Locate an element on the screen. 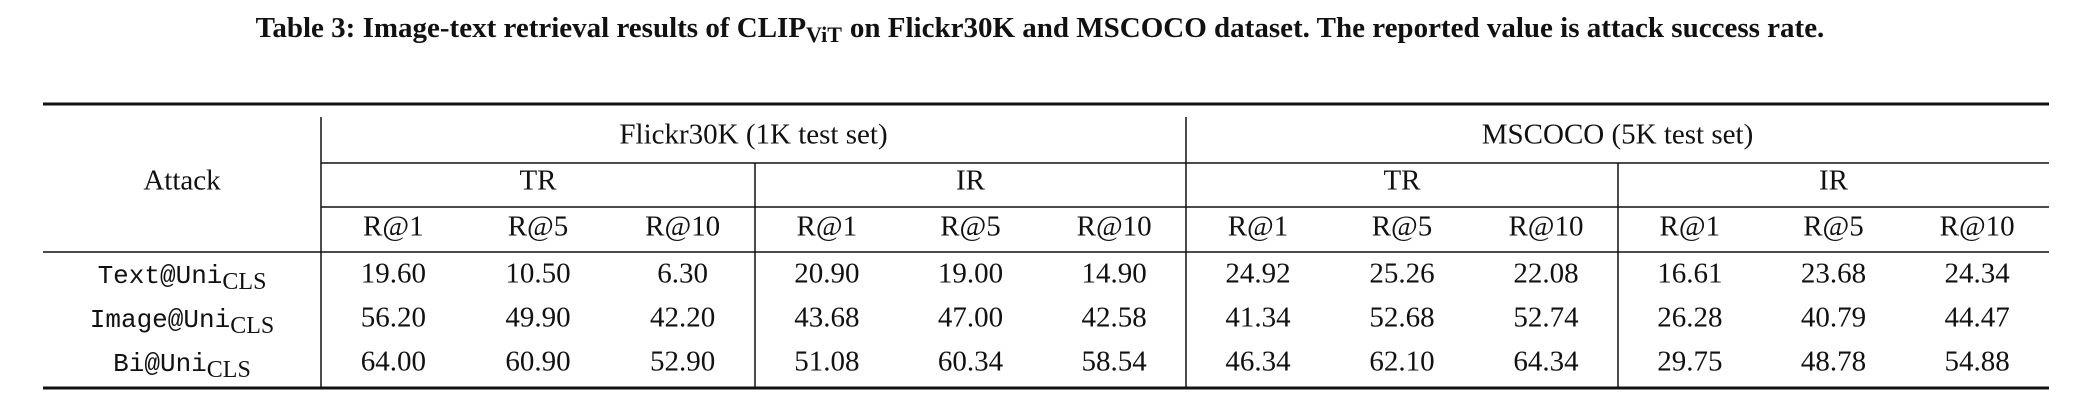 This screenshot has height=410, width=2081. row-label: Bi@UniCLS is located at coordinates (182, 366).